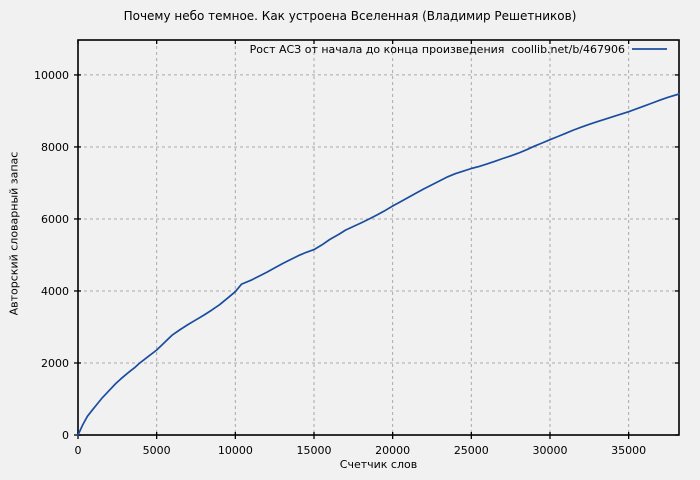 This screenshot has width=700, height=480. I want to click on y-tick-label: 4000, so click(55, 291).